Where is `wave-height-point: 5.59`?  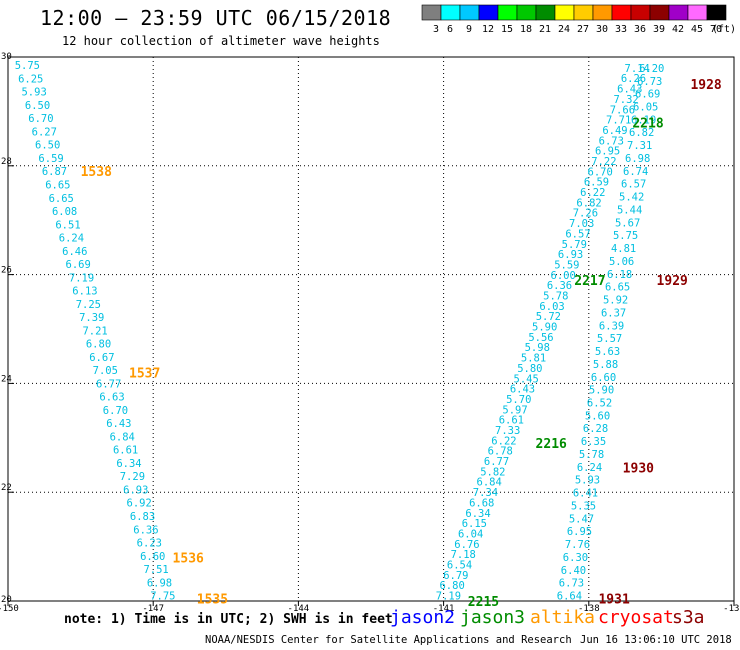 wave-height-point: 5.59 is located at coordinates (566, 265).